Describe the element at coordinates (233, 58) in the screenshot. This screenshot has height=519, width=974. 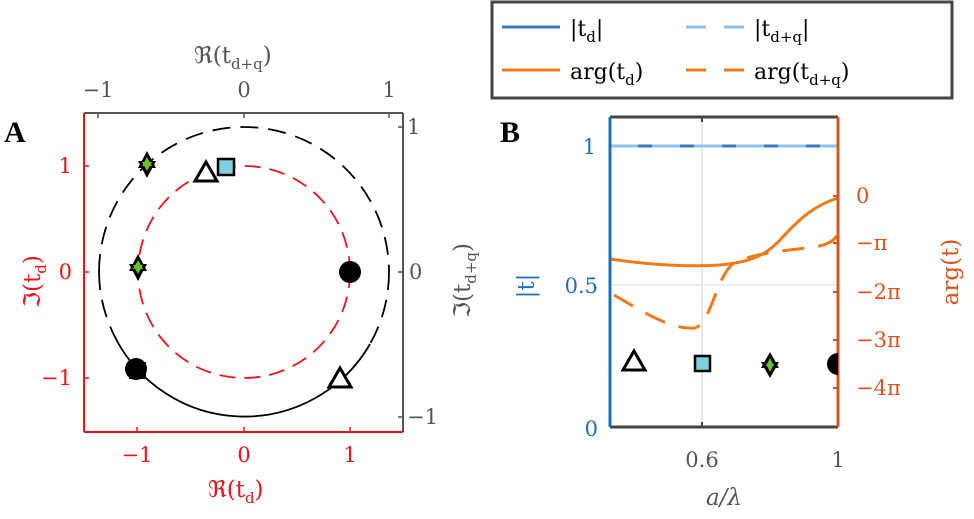
I see `top-xlabel: ℜ(td+q)` at that location.